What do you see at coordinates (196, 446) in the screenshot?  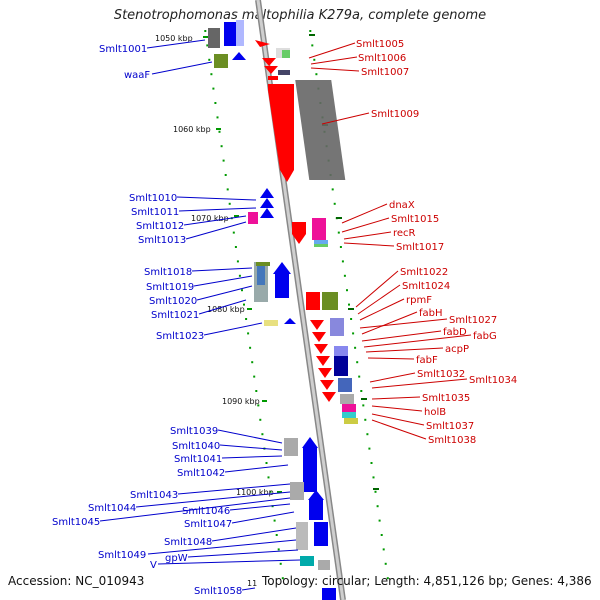 I see `gene-label-left: Smlt1040` at bounding box center [196, 446].